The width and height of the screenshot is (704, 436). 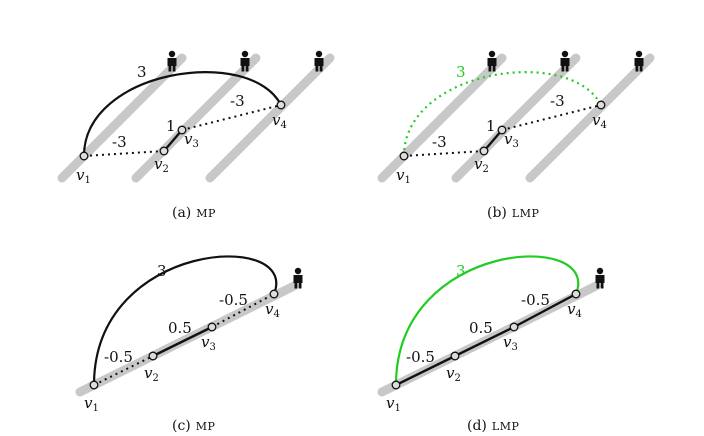 What do you see at coordinates (194, 213) in the screenshot?
I see `caption-a: (a) MP` at bounding box center [194, 213].